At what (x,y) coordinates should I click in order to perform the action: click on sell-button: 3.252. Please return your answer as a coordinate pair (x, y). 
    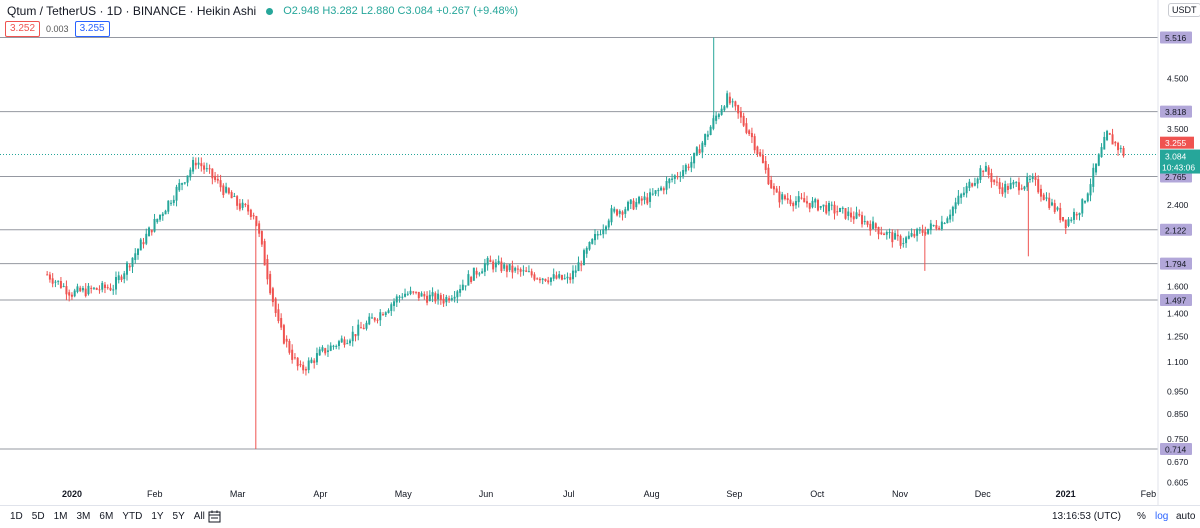
    Looking at the image, I should click on (23, 29).